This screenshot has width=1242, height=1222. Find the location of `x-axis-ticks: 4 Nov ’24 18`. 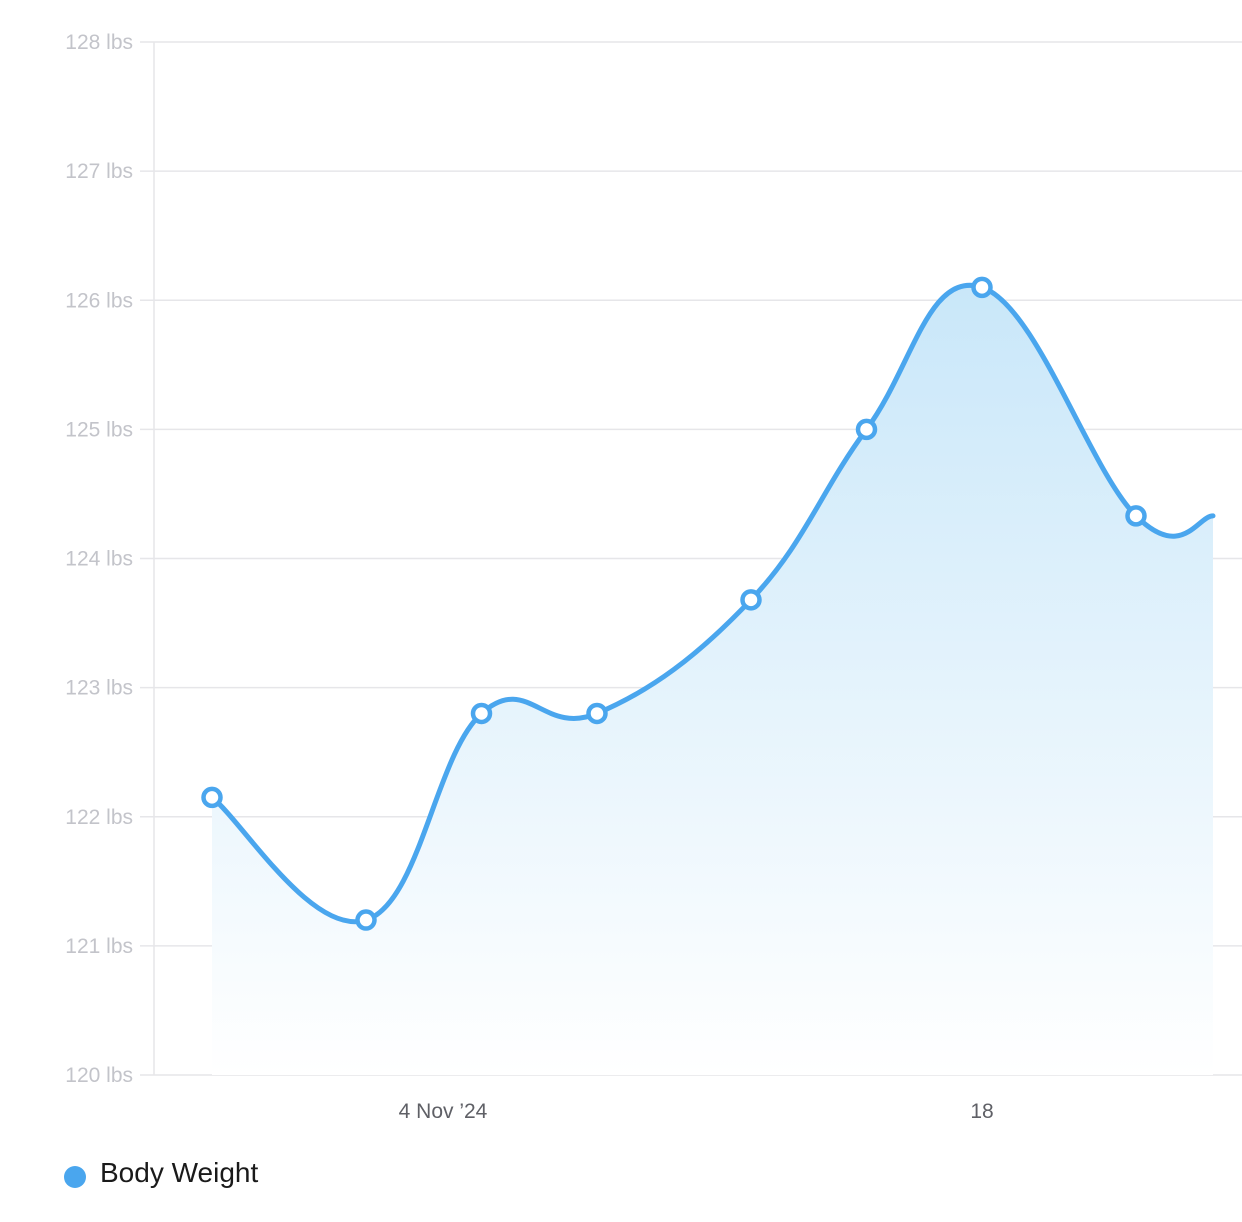

x-axis-ticks: 4 Nov ’24 18 is located at coordinates (696, 1111).